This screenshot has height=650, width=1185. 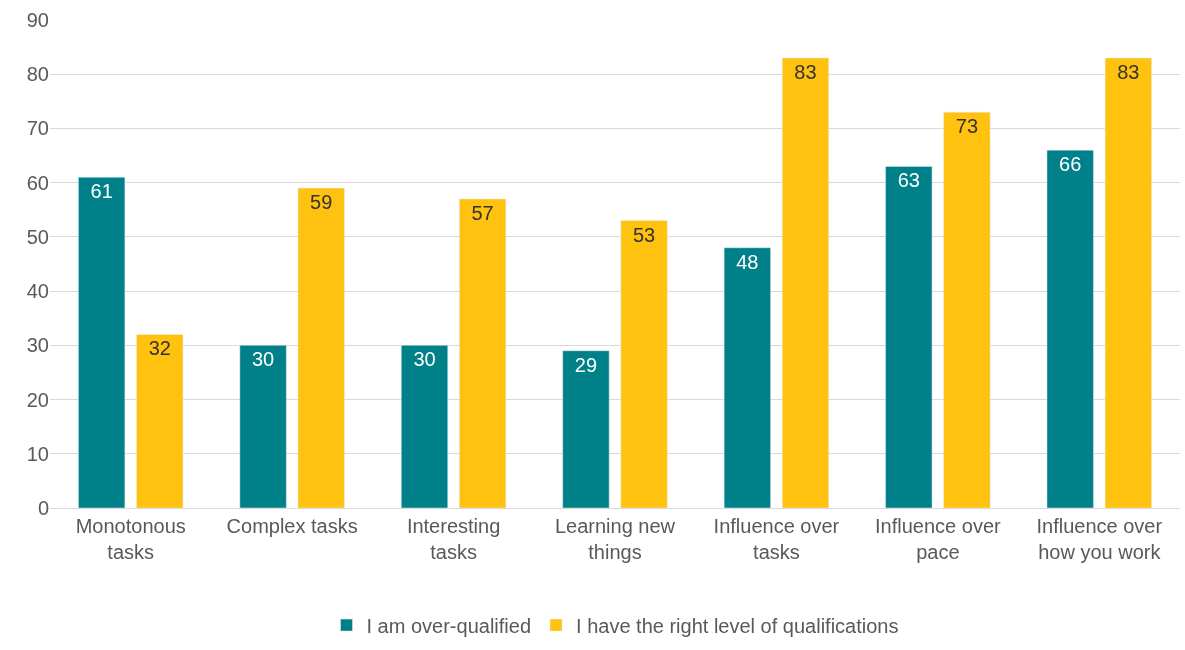 What do you see at coordinates (37, 291) in the screenshot?
I see `y-tick-label: 40` at bounding box center [37, 291].